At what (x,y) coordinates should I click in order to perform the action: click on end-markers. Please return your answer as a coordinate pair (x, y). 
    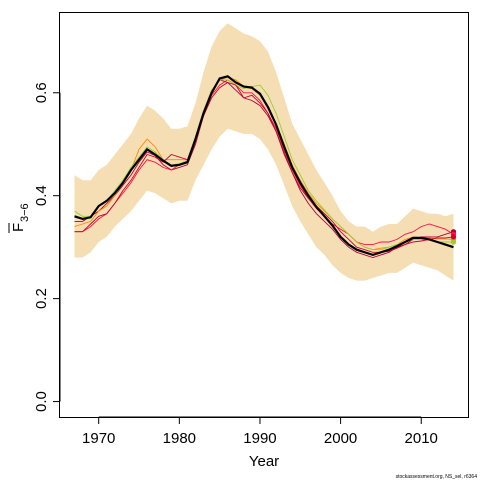
    Looking at the image, I should click on (453, 237).